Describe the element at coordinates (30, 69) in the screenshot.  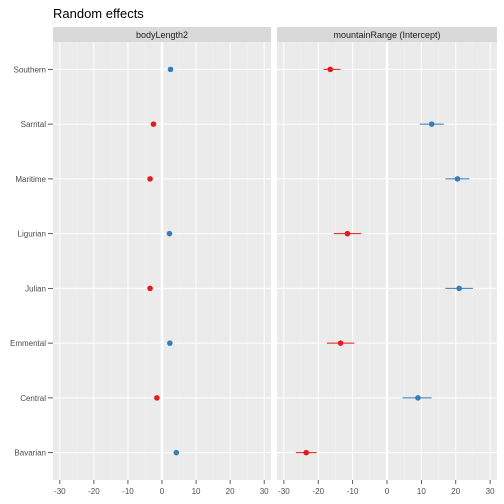
I see `category-label: Southern` at that location.